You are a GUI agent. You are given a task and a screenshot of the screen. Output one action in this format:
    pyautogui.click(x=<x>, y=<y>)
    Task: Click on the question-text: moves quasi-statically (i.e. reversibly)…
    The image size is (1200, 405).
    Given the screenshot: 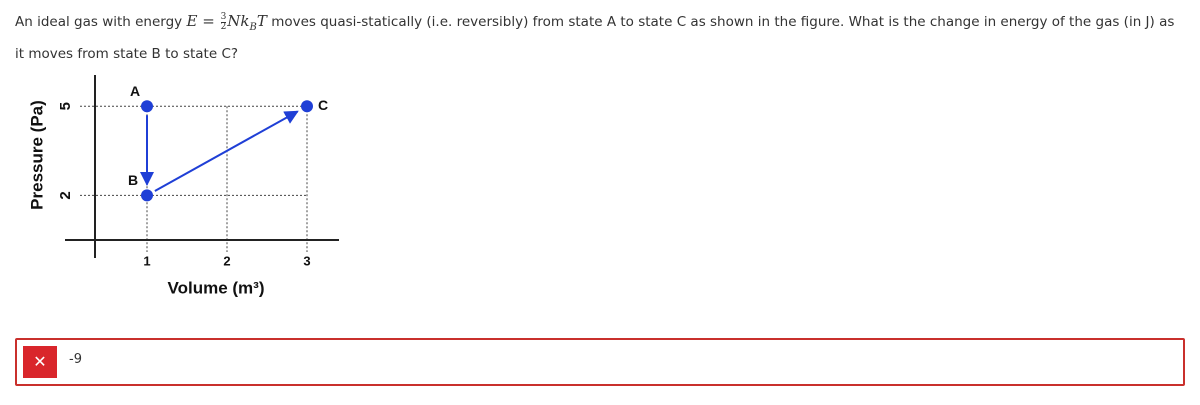 What is the action you would take?
    pyautogui.click(x=595, y=38)
    